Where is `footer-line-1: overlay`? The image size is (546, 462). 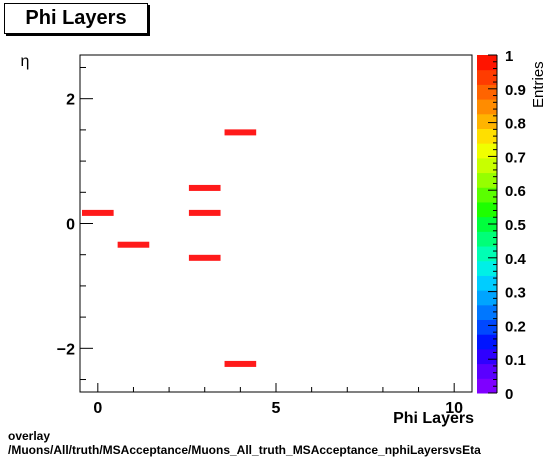 footer-line-1: overlay is located at coordinates (29, 436).